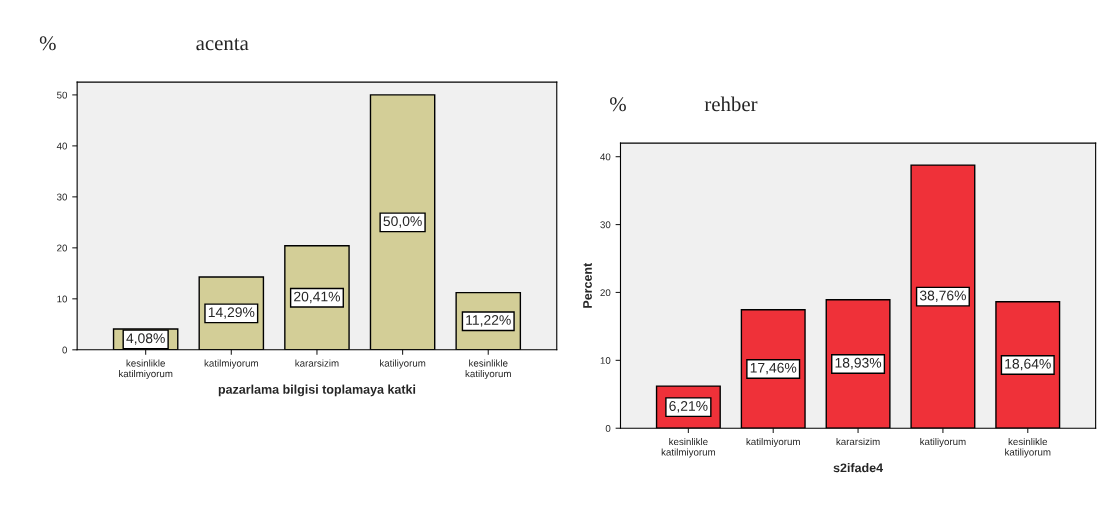 The height and width of the screenshot is (530, 1118). Describe the element at coordinates (587, 285) in the screenshot. I see `y-axis-title: Percent` at that location.